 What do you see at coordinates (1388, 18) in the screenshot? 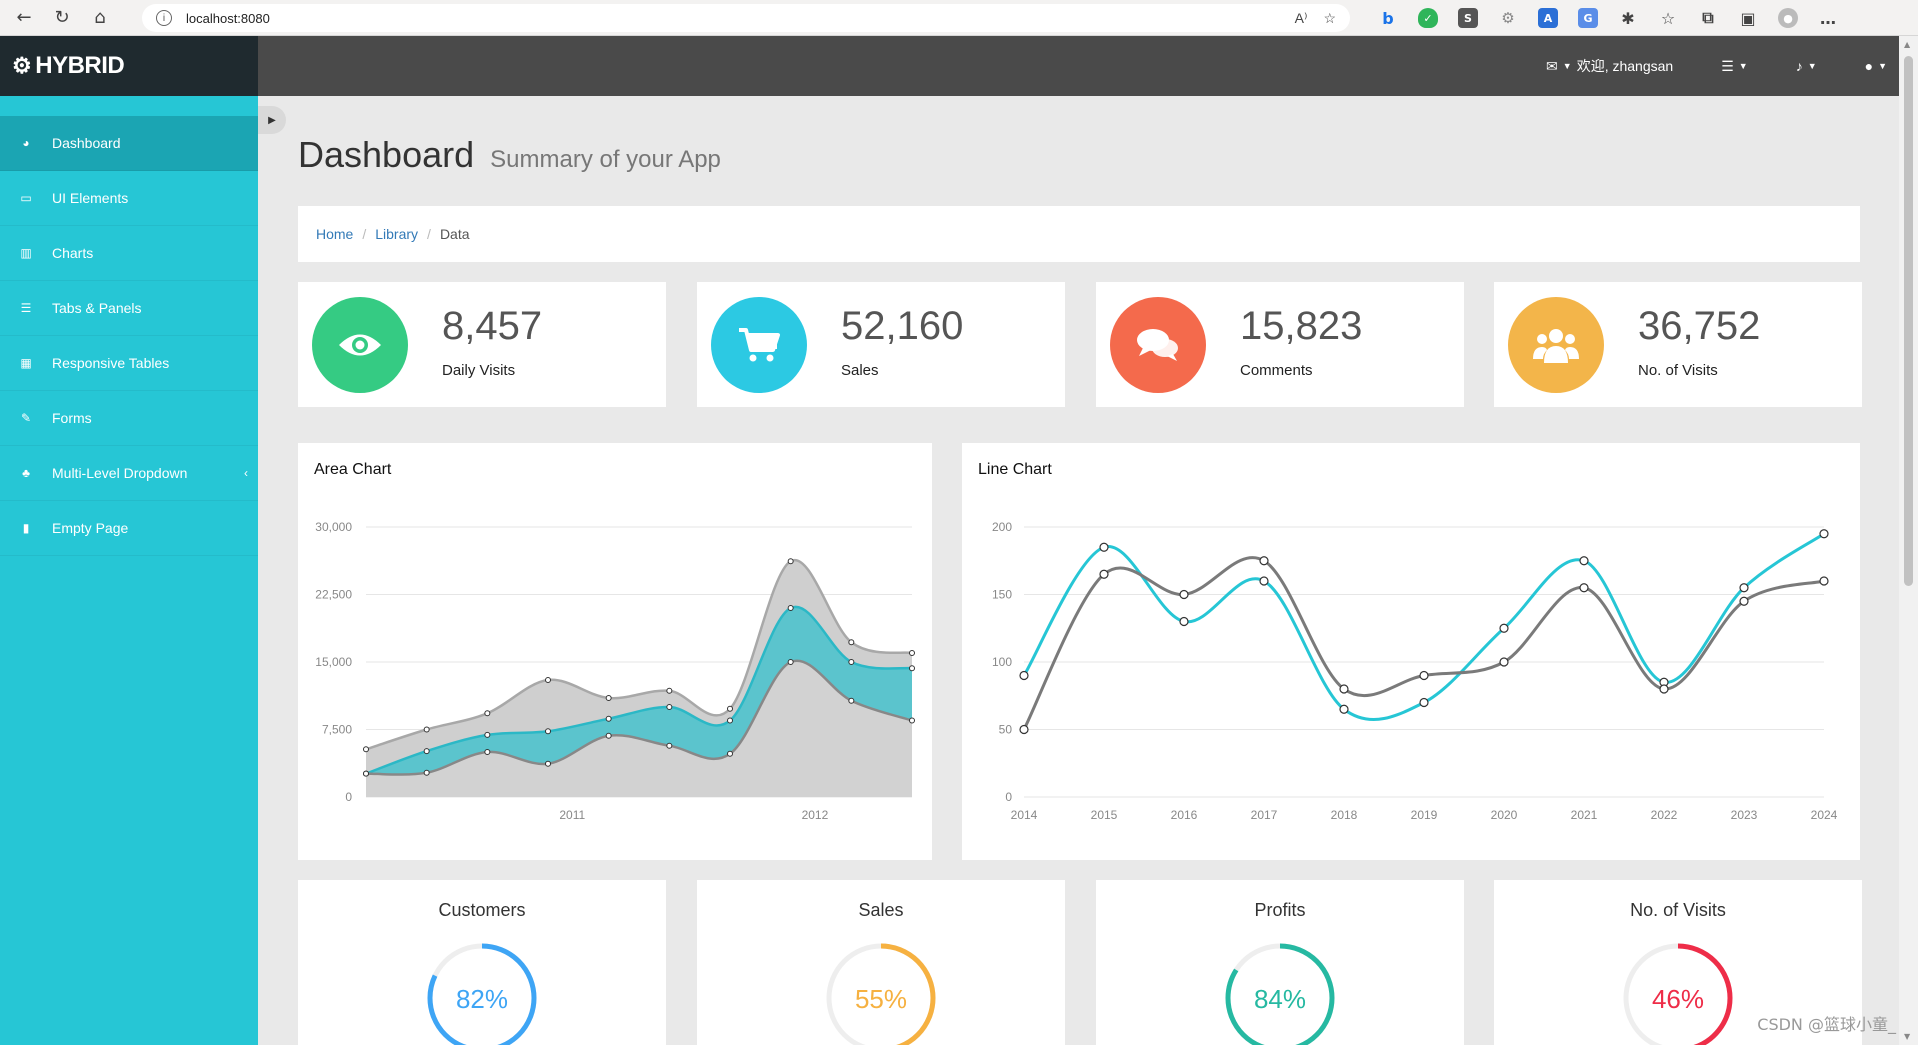
I see `bing-icon: b` at bounding box center [1388, 18].